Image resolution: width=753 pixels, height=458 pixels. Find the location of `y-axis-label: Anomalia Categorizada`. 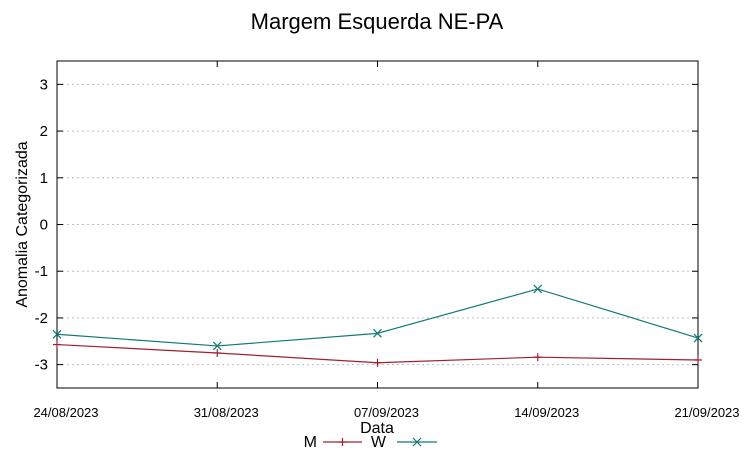

y-axis-label: Anomalia Categorizada is located at coordinates (22, 224).